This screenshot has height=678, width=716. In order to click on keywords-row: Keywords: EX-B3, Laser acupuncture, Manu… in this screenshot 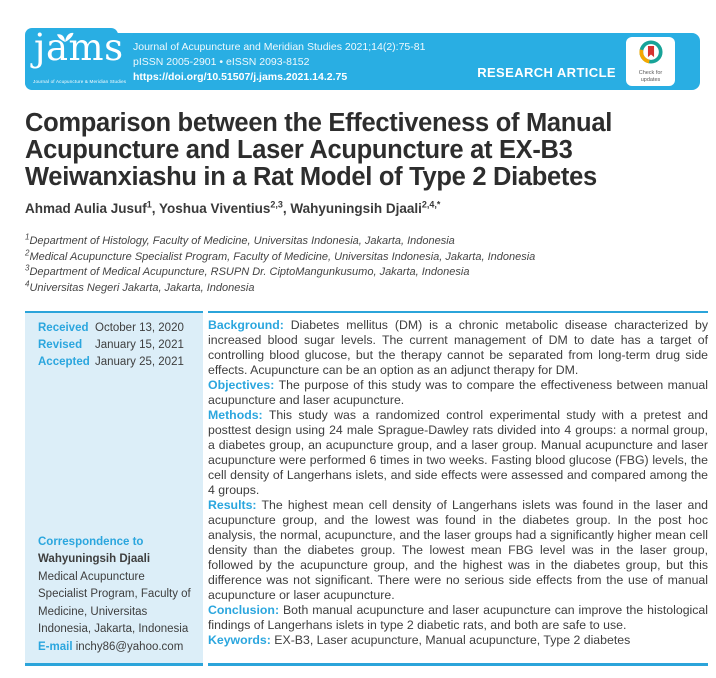, I will do `click(458, 640)`.